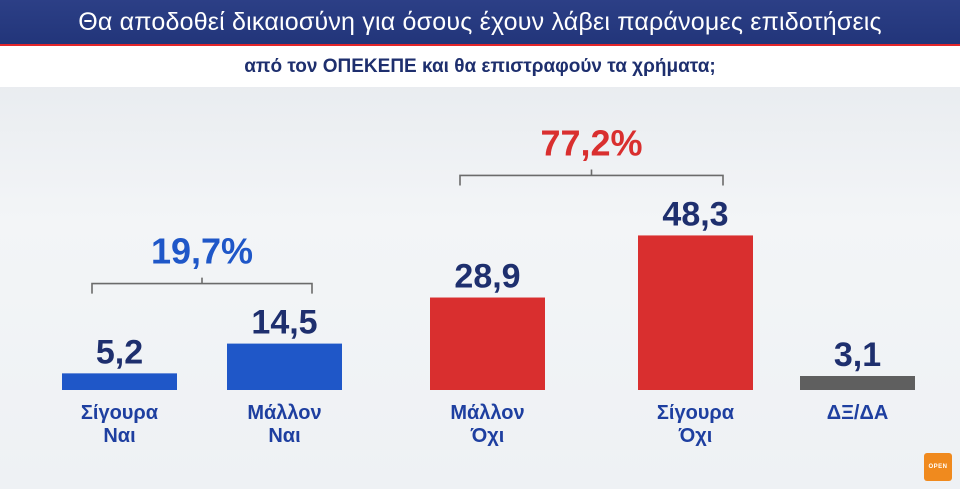 The image size is (960, 489). Describe the element at coordinates (695, 214) in the screenshot. I see `data-label: 48,3` at that location.